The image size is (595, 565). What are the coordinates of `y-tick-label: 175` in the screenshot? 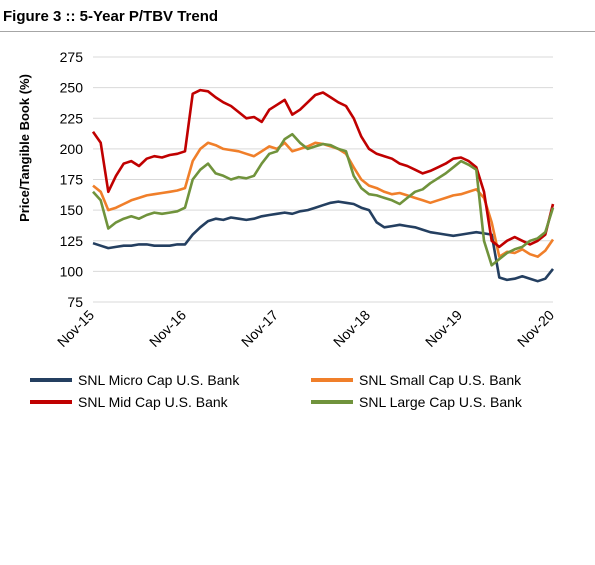 It's located at (72, 180).